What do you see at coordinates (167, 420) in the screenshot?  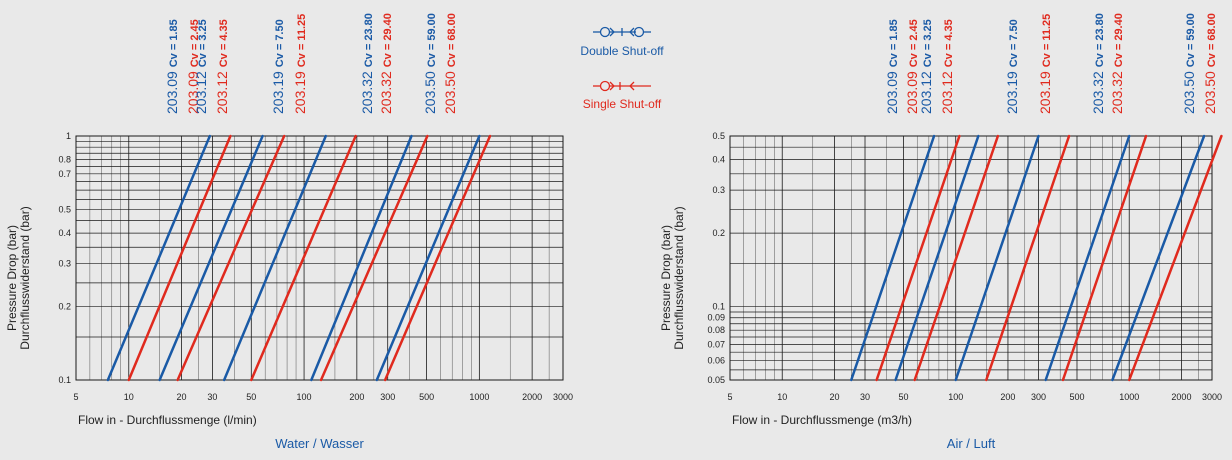 I see `x-axis-label: Flow in - Durchflussmenge (l/min)` at bounding box center [167, 420].